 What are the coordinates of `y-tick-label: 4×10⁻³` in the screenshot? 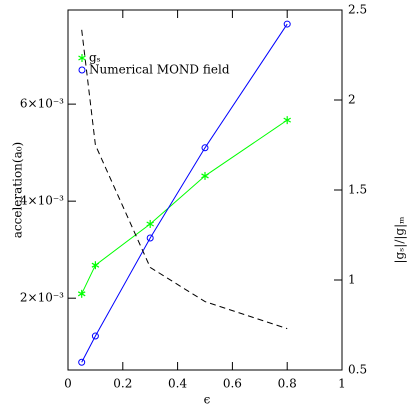 It's located at (42, 201).